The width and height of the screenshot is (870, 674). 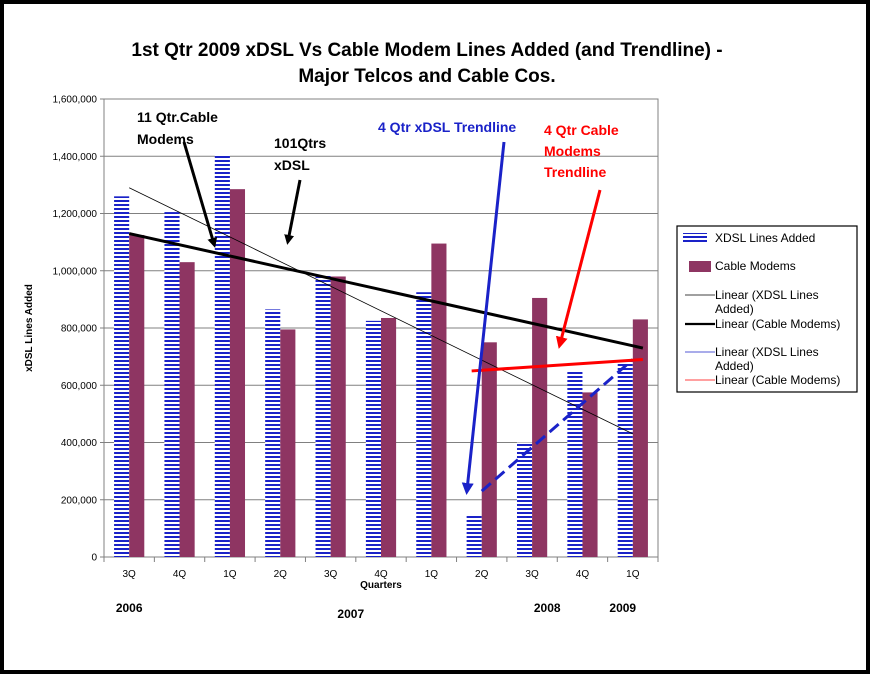 What do you see at coordinates (302, 154) in the screenshot?
I see `annotation-xdsl-101qtrs: 101Qtrs xDSL` at bounding box center [302, 154].